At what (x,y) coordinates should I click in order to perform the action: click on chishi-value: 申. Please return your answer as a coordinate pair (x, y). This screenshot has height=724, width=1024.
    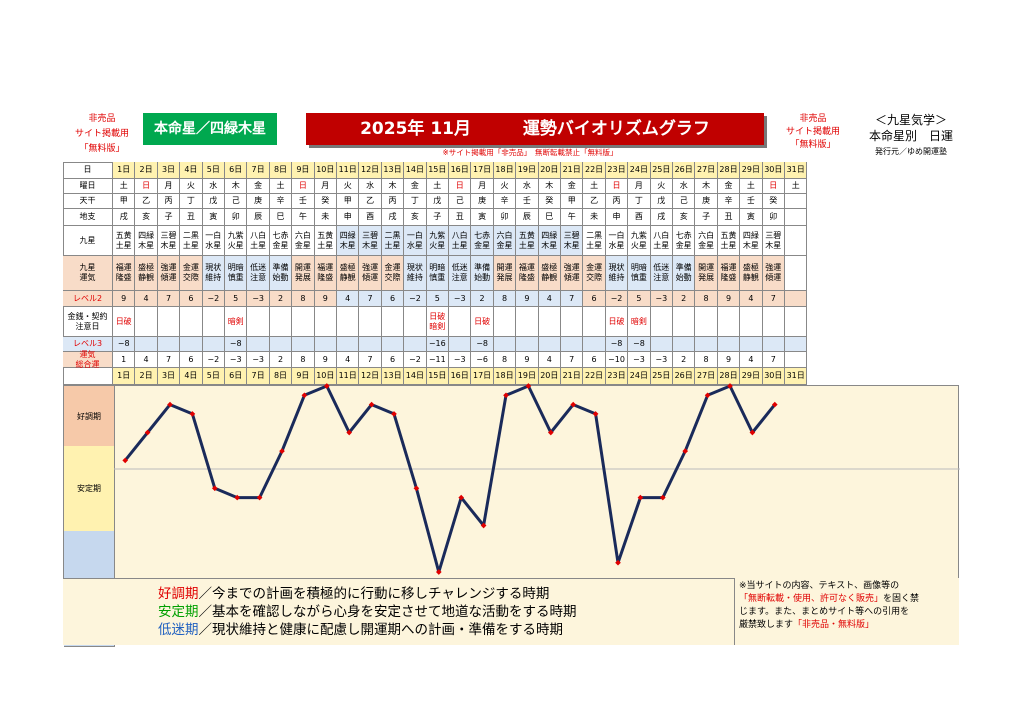
    Looking at the image, I should click on (616, 216).